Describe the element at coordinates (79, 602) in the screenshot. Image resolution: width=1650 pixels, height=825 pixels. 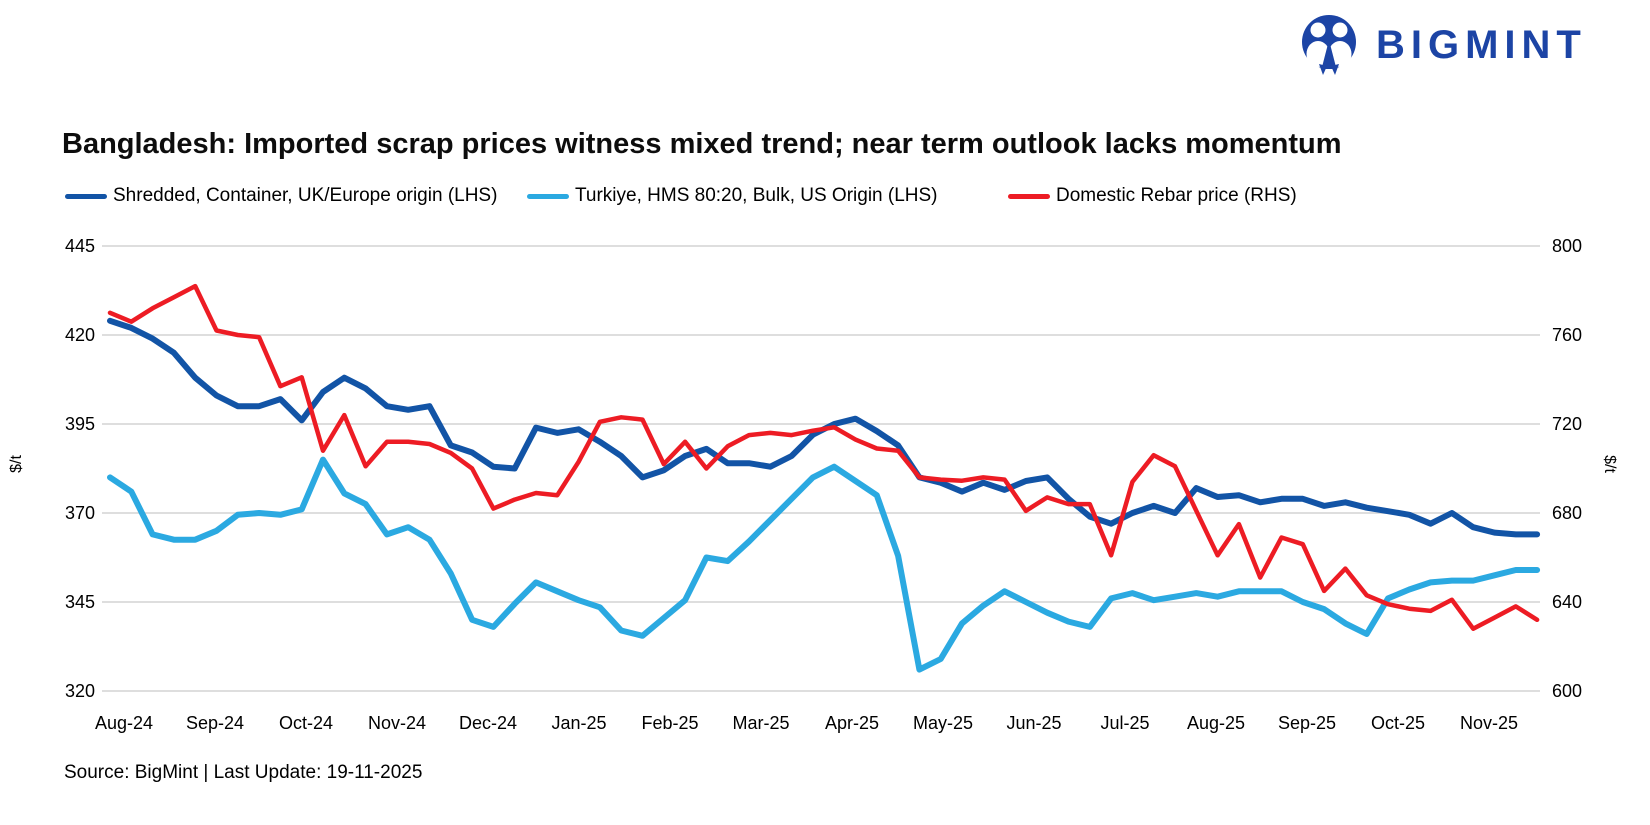
I see `y-tick-left: 345` at that location.